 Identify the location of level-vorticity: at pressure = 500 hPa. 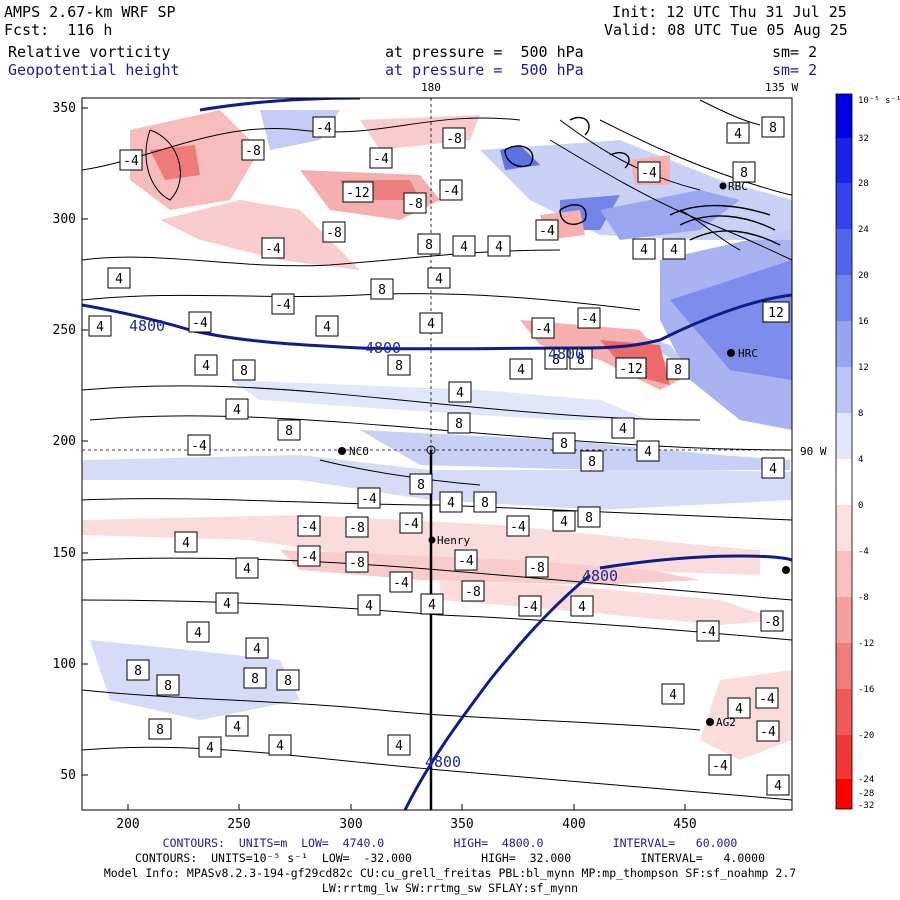
(484, 52).